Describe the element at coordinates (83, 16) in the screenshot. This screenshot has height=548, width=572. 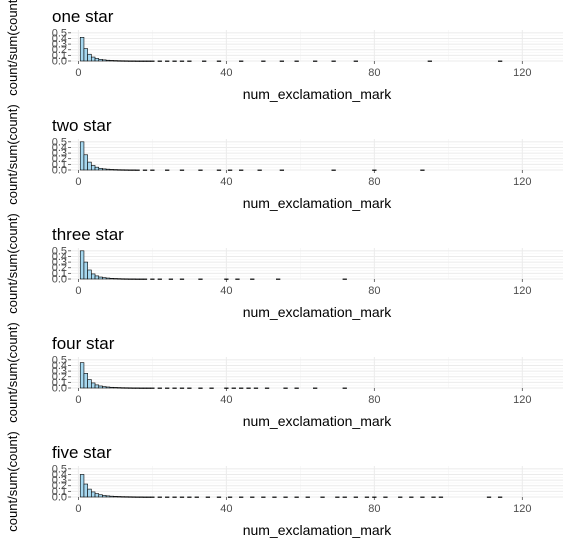
I see `facet-title: one star` at that location.